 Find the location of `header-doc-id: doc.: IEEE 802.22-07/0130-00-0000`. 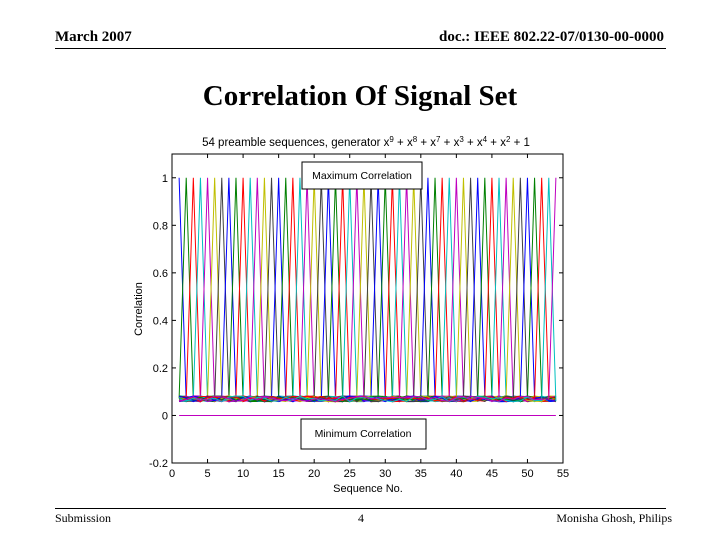

header-doc-id: doc.: IEEE 802.22-07/0130-00-0000 is located at coordinates (551, 37).